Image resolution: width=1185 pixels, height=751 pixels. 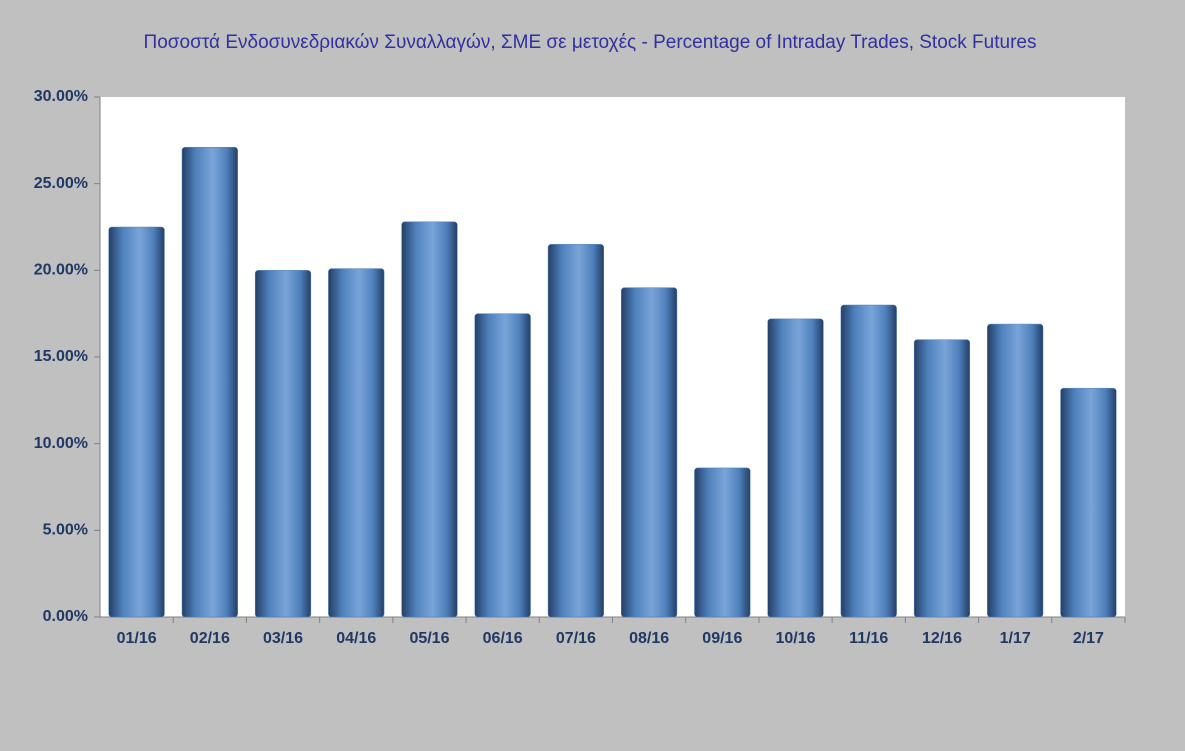 I want to click on x-tick-label: 05/16, so click(x=429, y=638).